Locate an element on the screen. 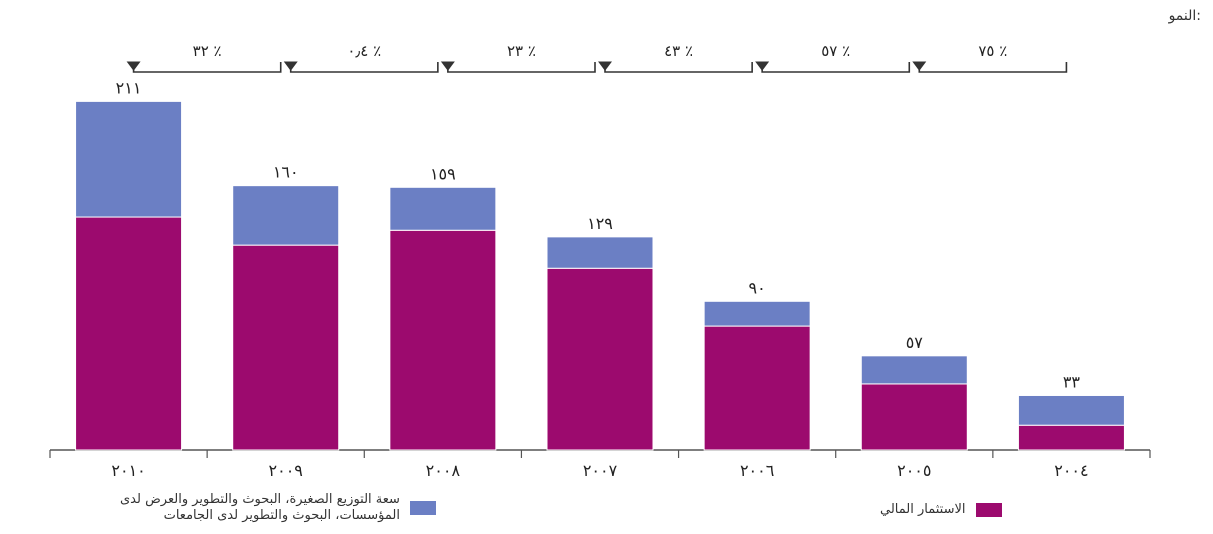 The height and width of the screenshot is (534, 1213). growth-label-value: ٧٥ ٪ is located at coordinates (992, 51).